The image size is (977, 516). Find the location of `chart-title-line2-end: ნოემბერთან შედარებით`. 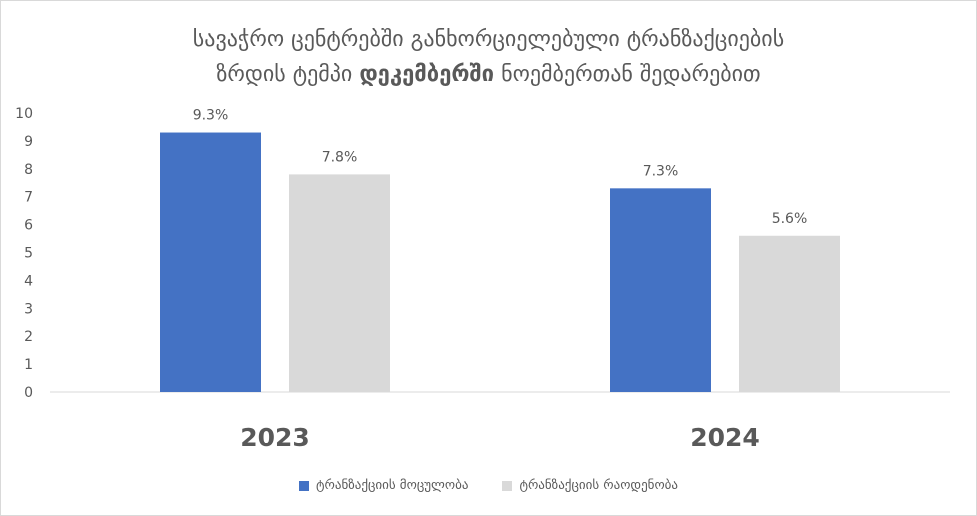

chart-title-line2-end: ნოემბერთან შედარებით is located at coordinates (627, 74).